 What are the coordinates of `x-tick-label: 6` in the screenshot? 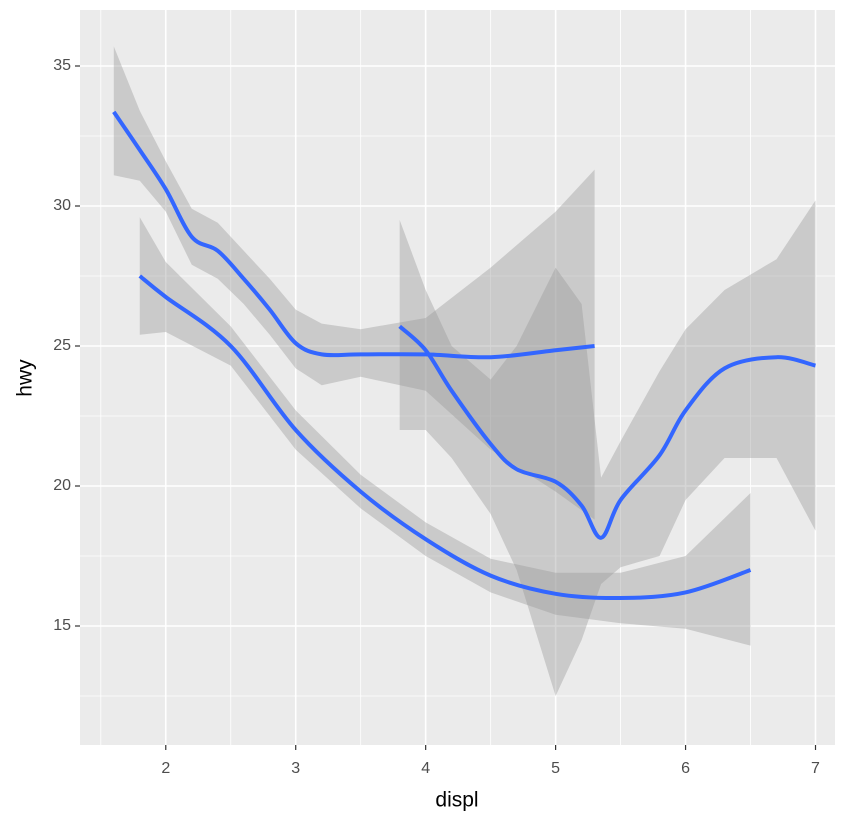 It's located at (685, 768).